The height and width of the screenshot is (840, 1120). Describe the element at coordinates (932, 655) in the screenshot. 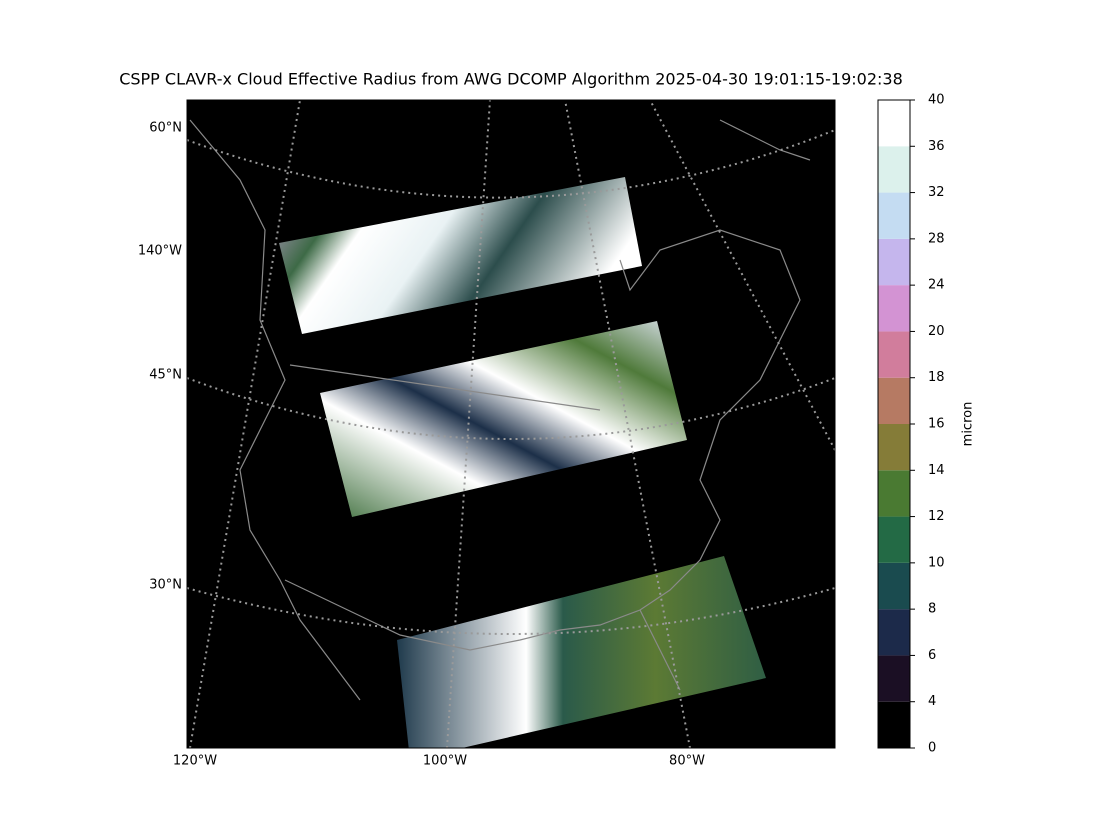

I see `colorbar-tick-label: 6` at that location.